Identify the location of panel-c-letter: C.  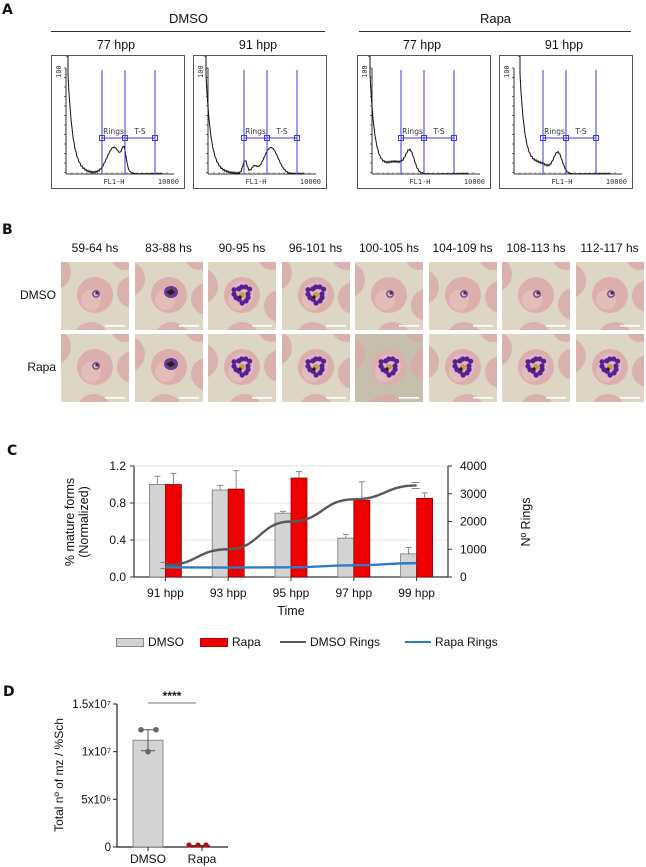
(12, 451).